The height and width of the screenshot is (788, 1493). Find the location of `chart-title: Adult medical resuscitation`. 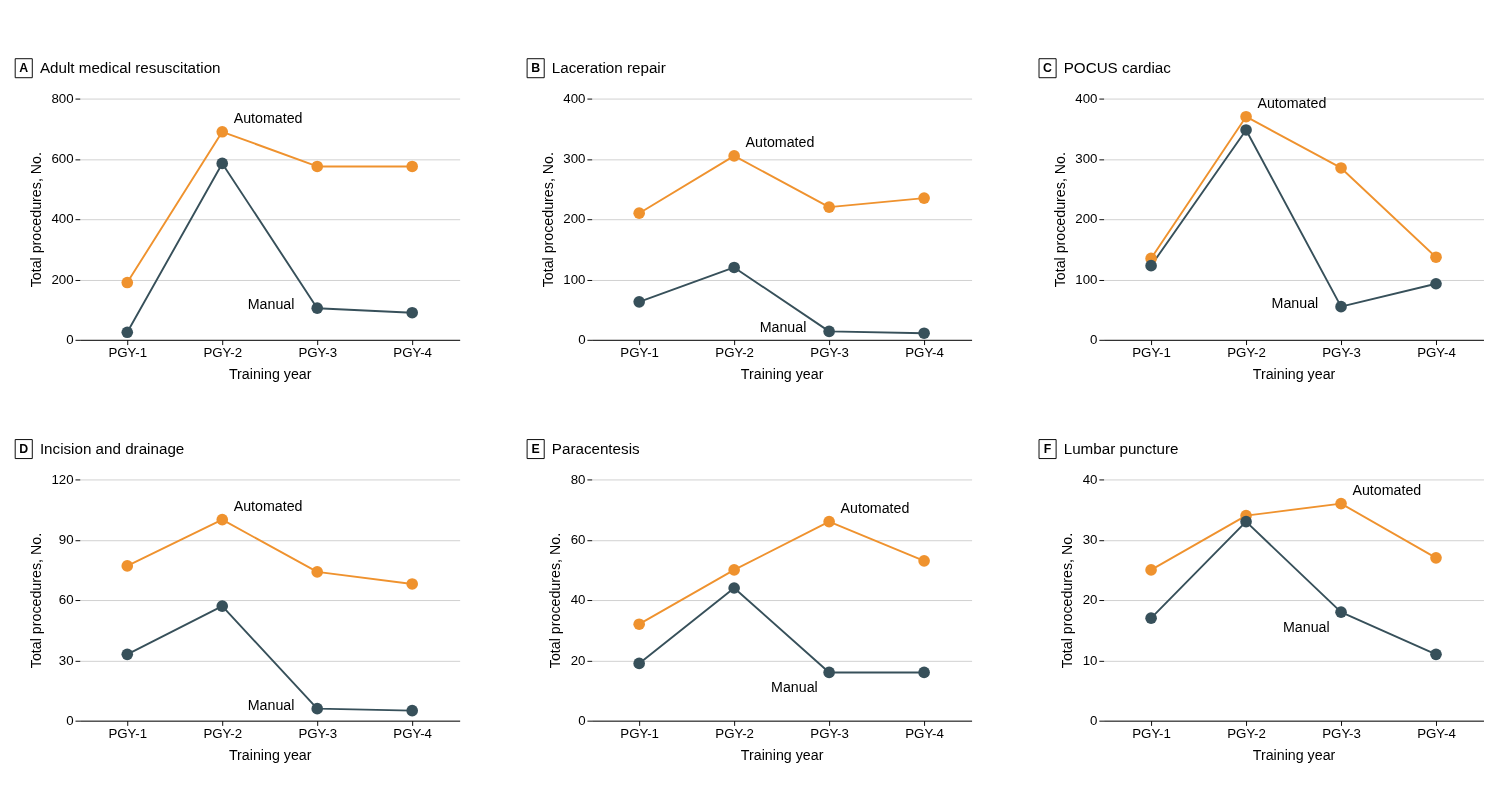

chart-title: Adult medical resuscitation is located at coordinates (130, 67).